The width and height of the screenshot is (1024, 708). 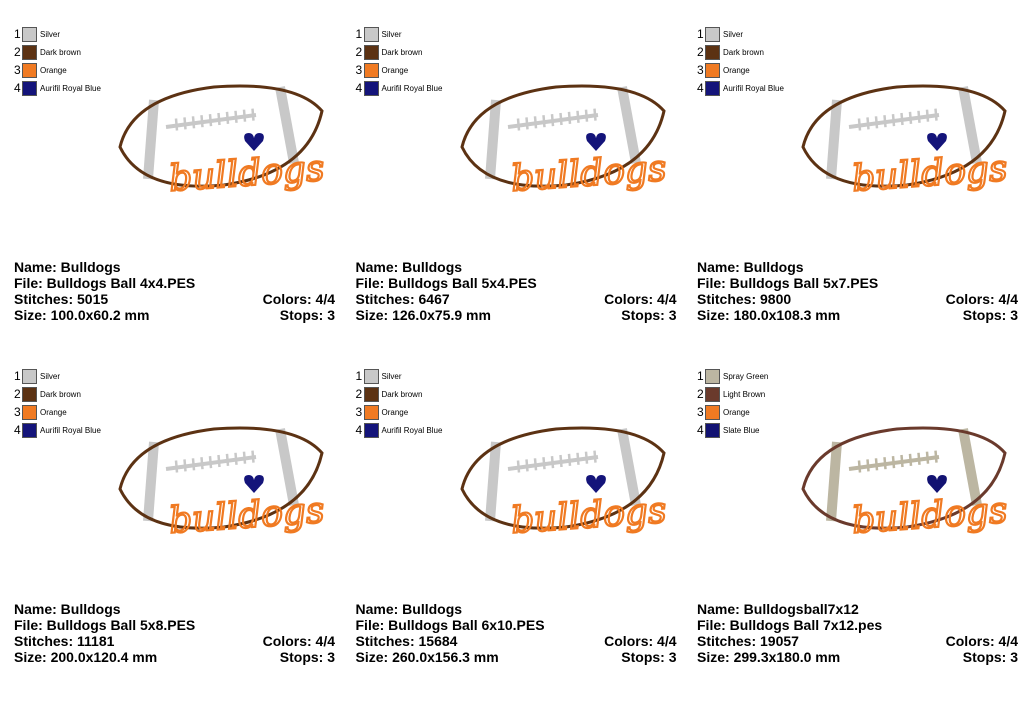 What do you see at coordinates (769, 657) in the screenshot?
I see `info-size: Size: 299.3x180.0 mm` at bounding box center [769, 657].